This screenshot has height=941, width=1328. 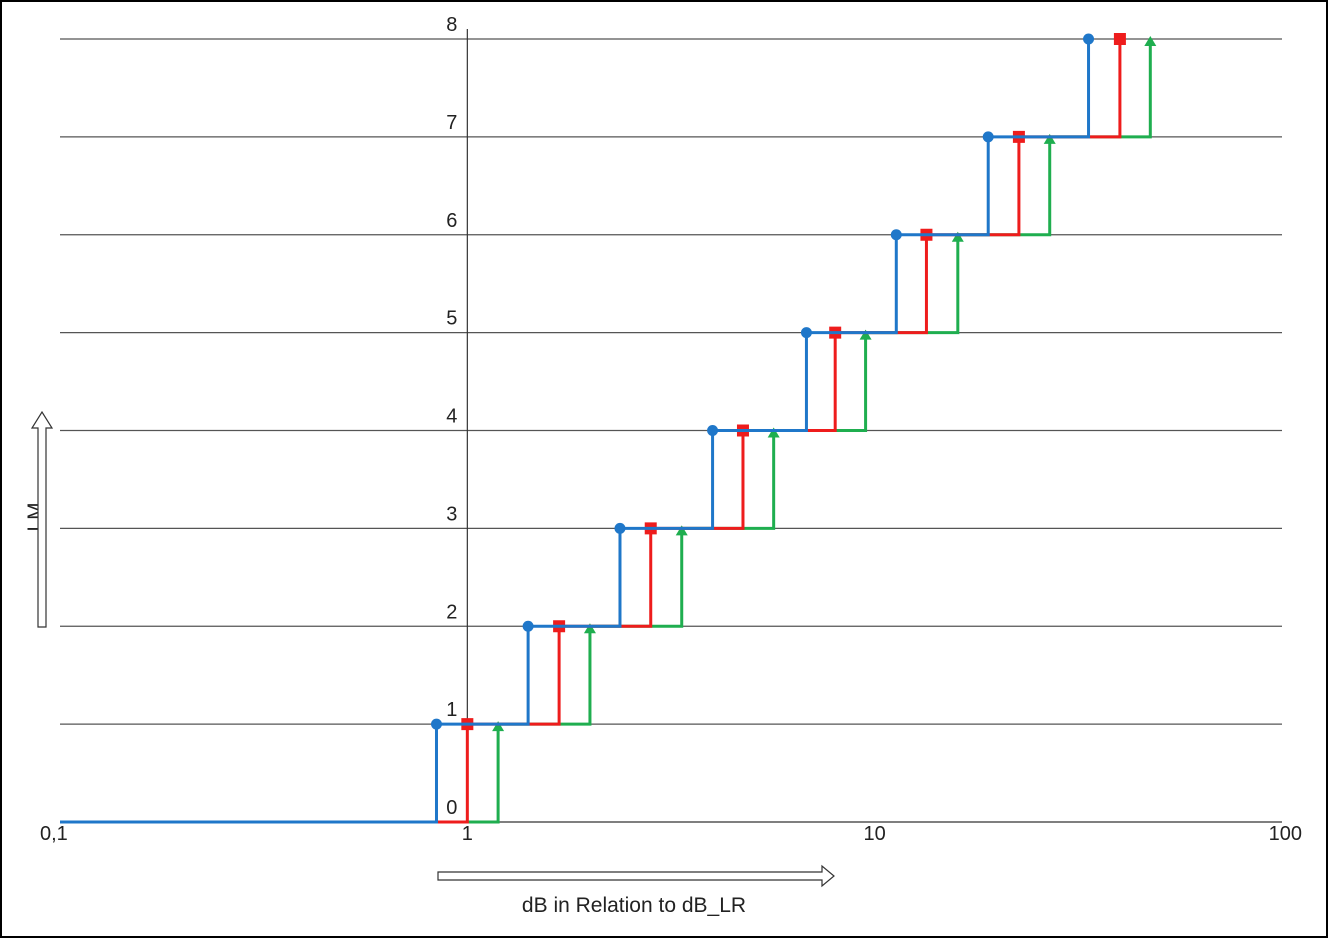 What do you see at coordinates (451, 514) in the screenshot?
I see `y-tick-label: 3` at bounding box center [451, 514].